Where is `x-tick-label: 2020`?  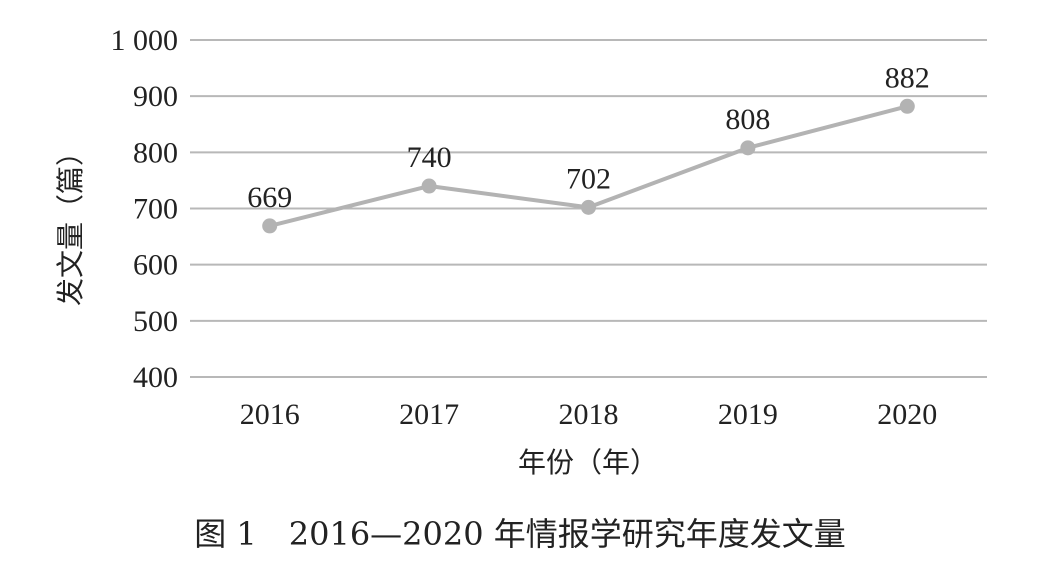 x-tick-label: 2020 is located at coordinates (907, 414).